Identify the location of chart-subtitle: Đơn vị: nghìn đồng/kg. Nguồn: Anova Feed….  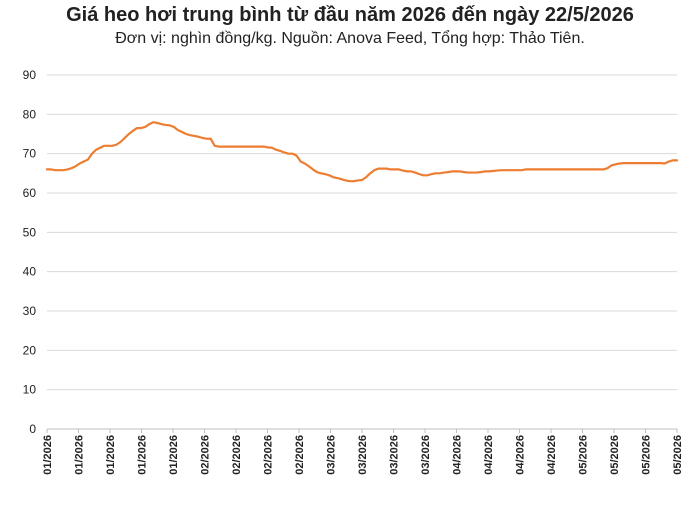
(350, 38).